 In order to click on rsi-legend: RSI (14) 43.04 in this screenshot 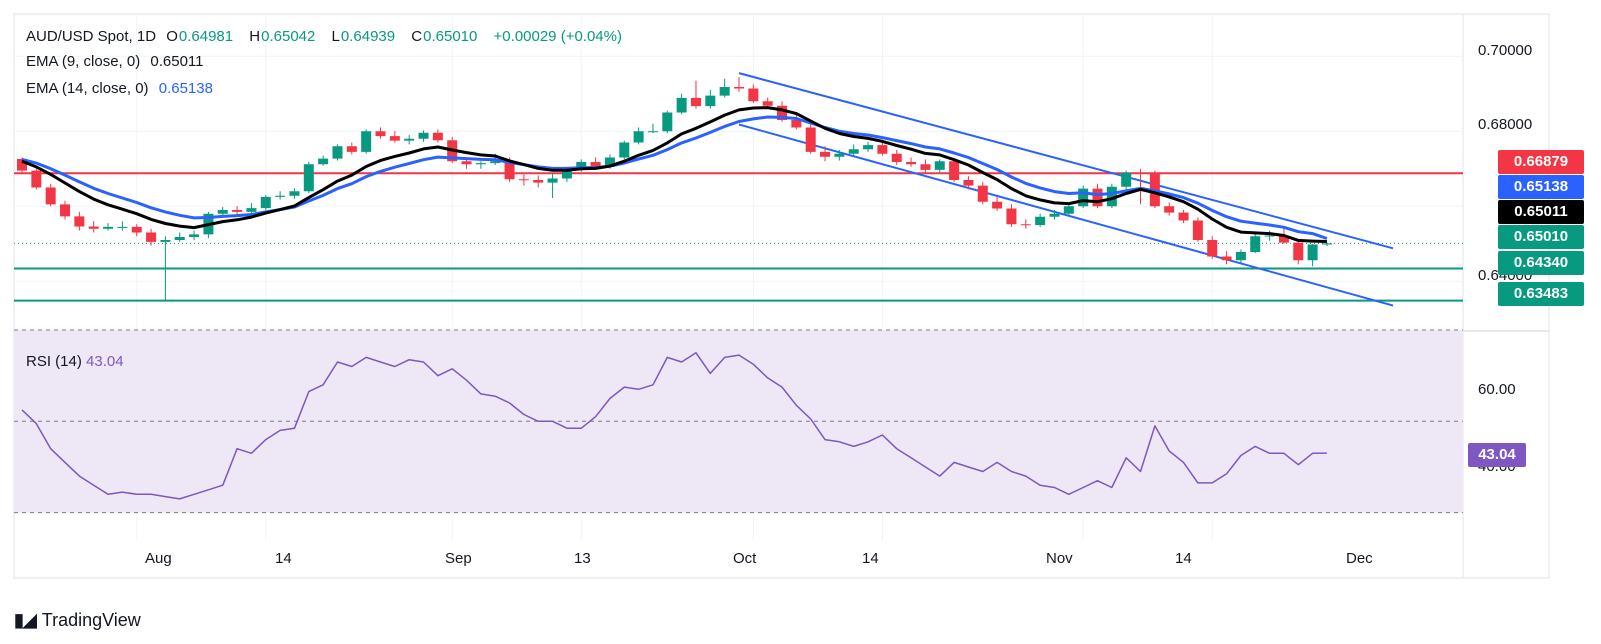, I will do `click(75, 361)`.